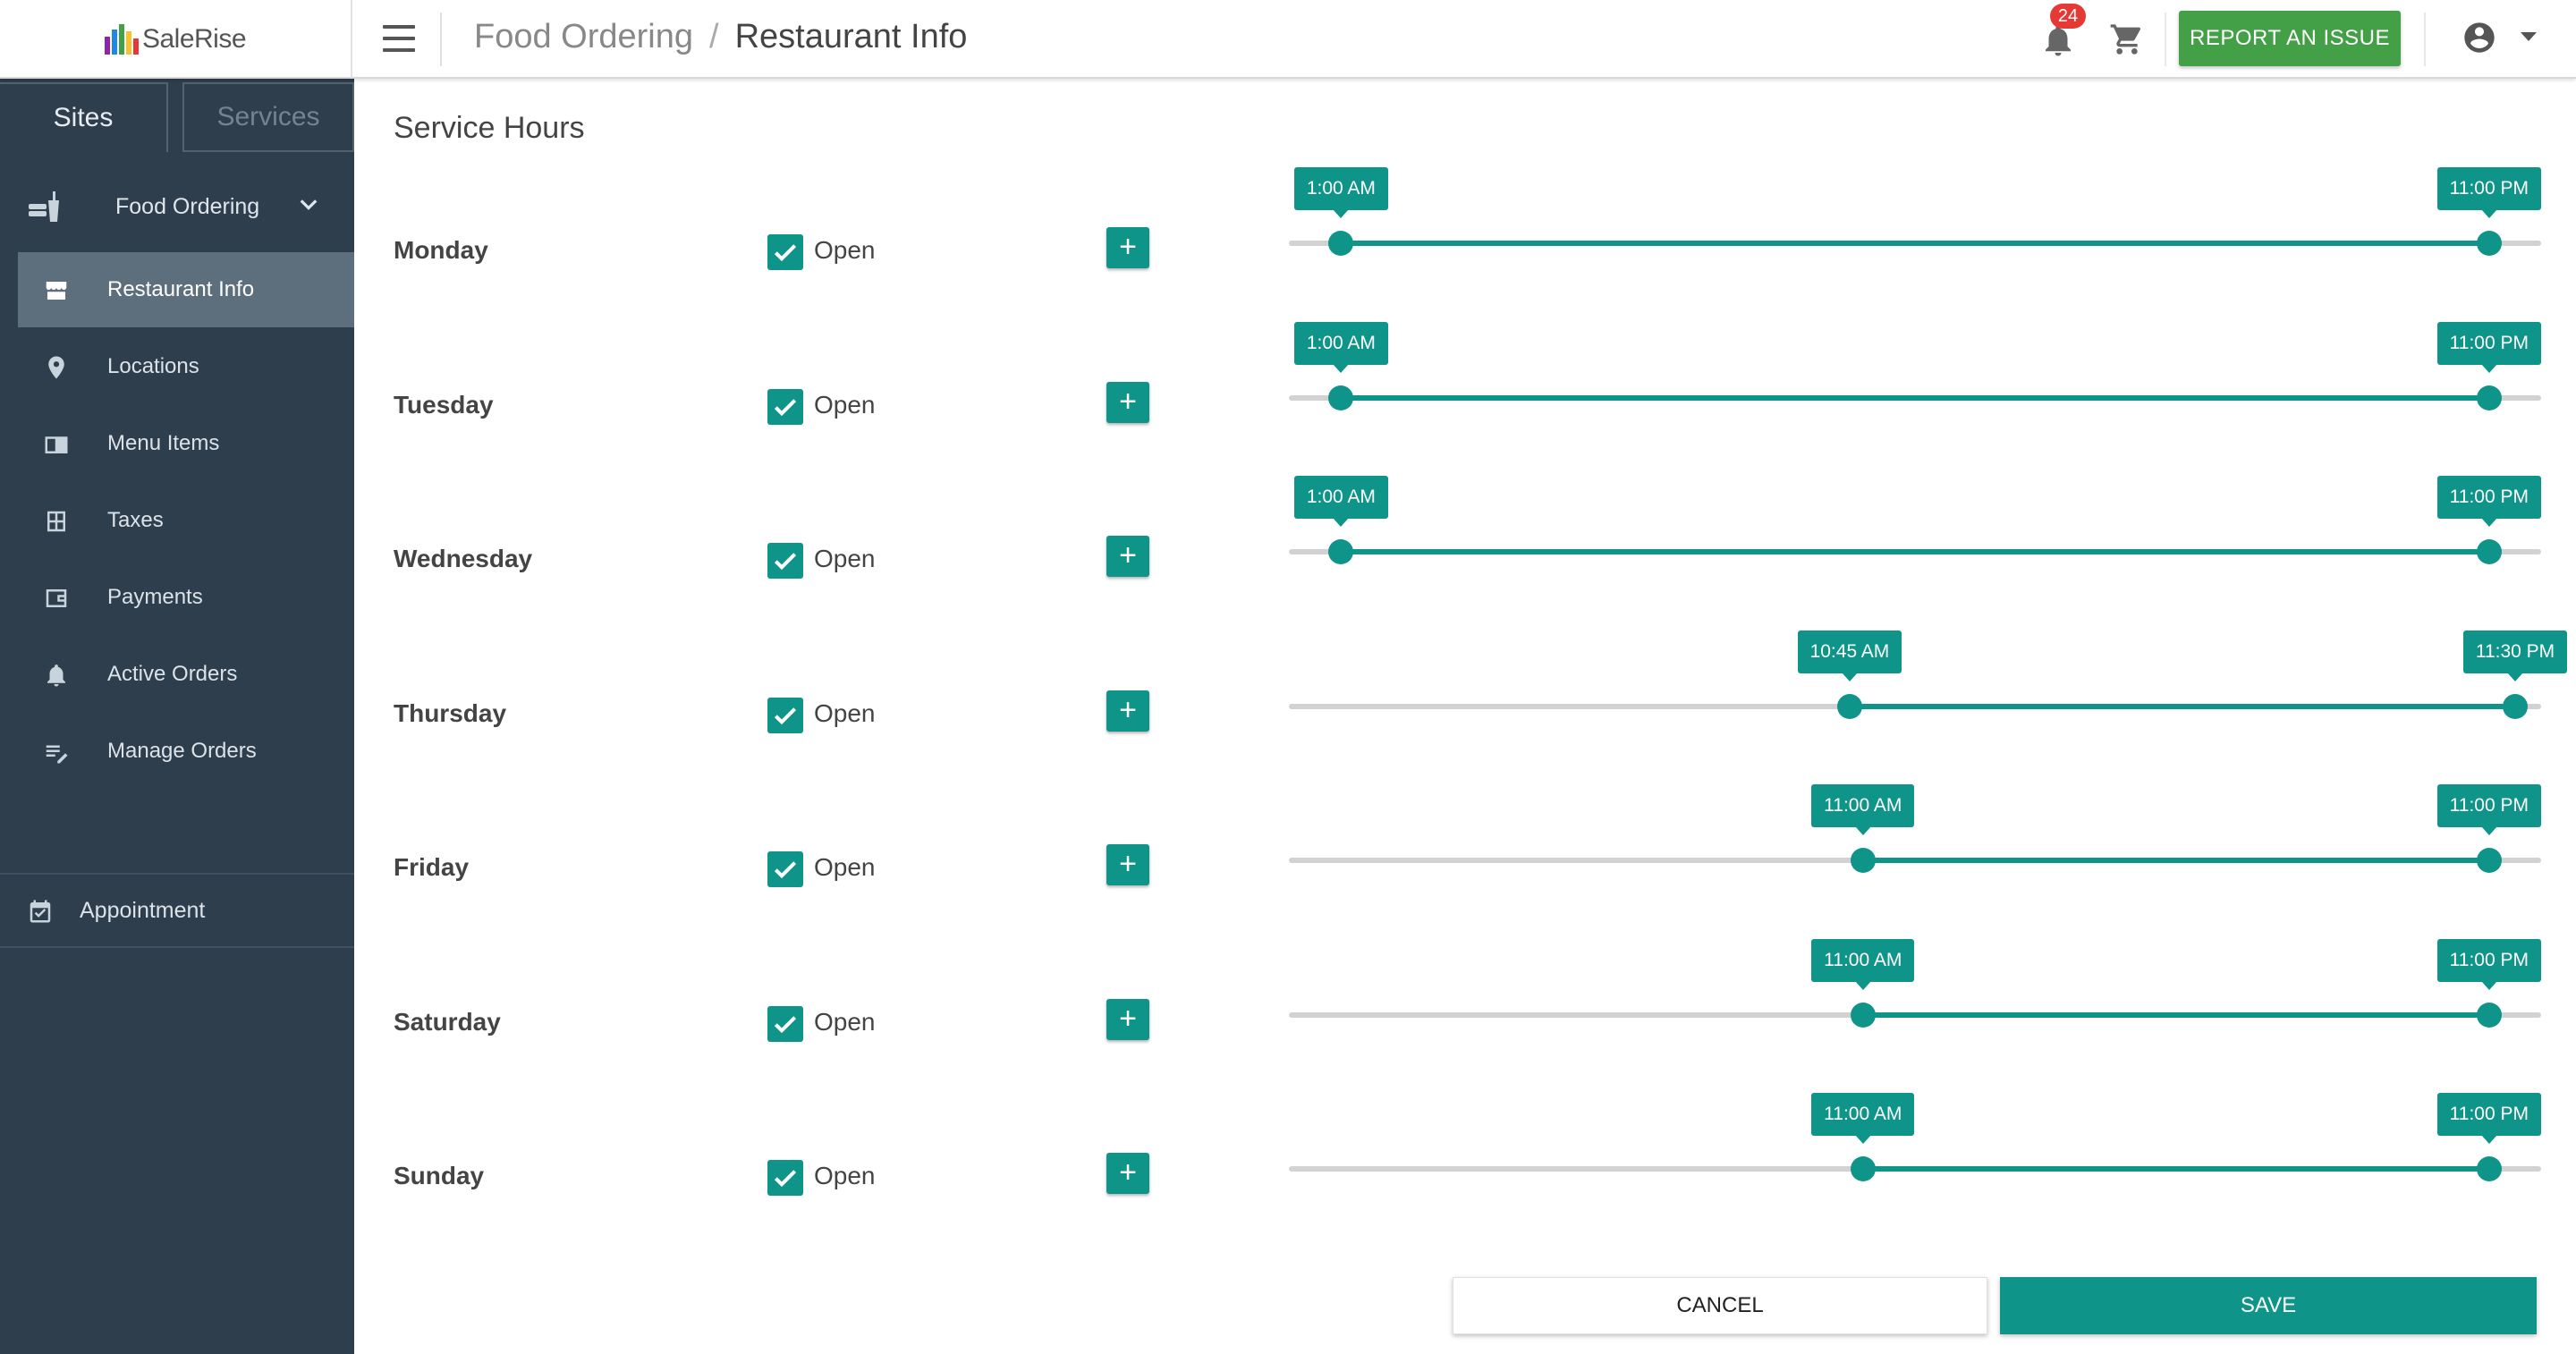 The height and width of the screenshot is (1354, 2576). Describe the element at coordinates (40, 911) in the screenshot. I see `calendar-check-icon` at that location.